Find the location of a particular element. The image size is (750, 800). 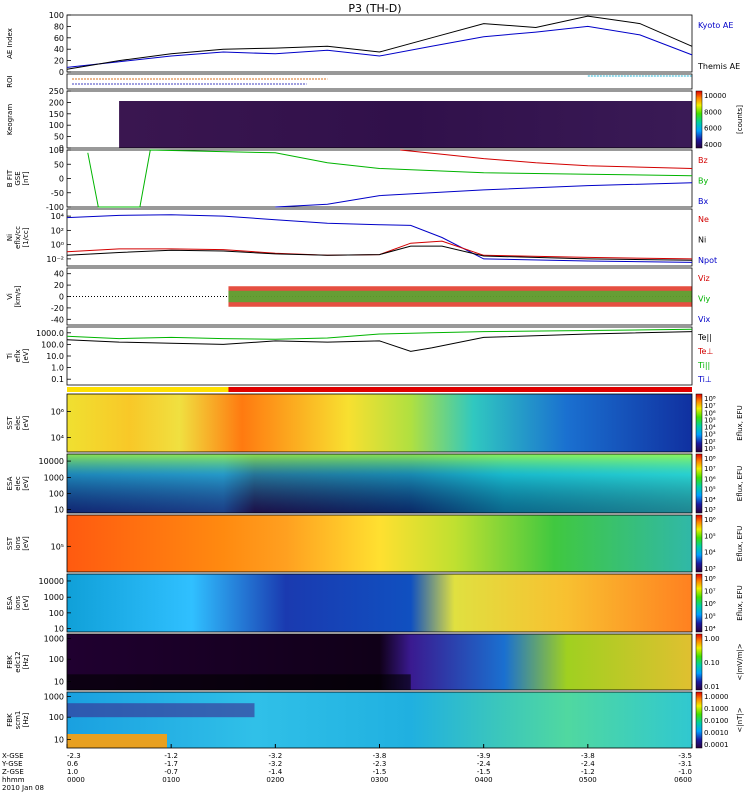

y-axis-label: [nT] is located at coordinates (26, 178).